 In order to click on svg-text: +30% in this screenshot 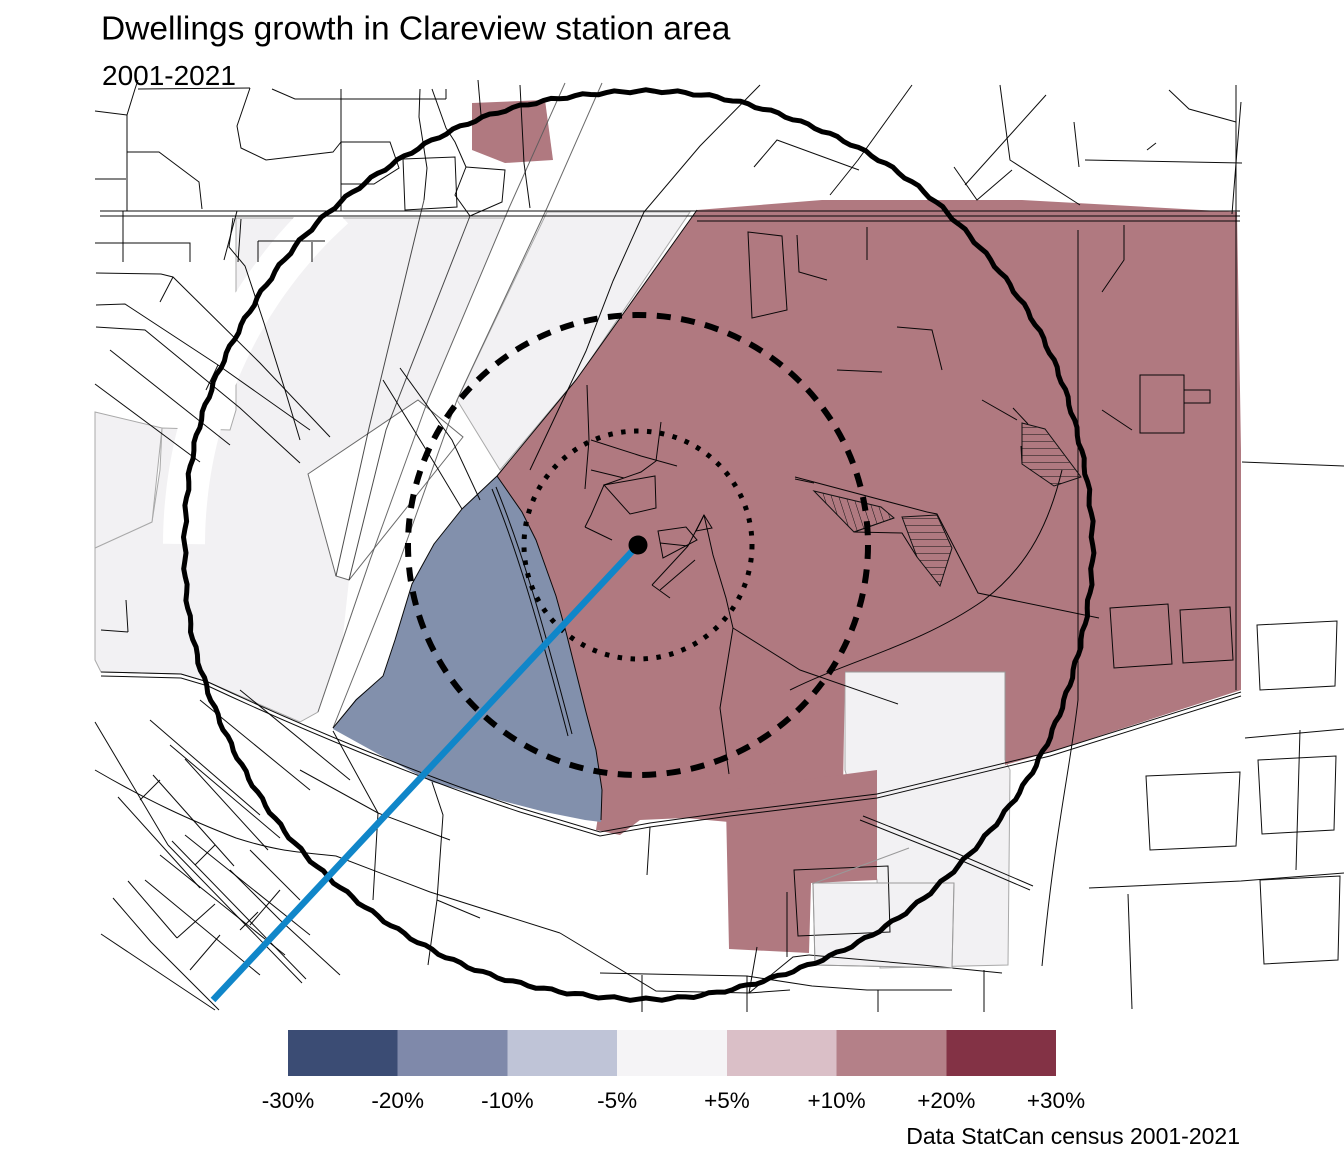, I will do `click(1056, 1100)`.